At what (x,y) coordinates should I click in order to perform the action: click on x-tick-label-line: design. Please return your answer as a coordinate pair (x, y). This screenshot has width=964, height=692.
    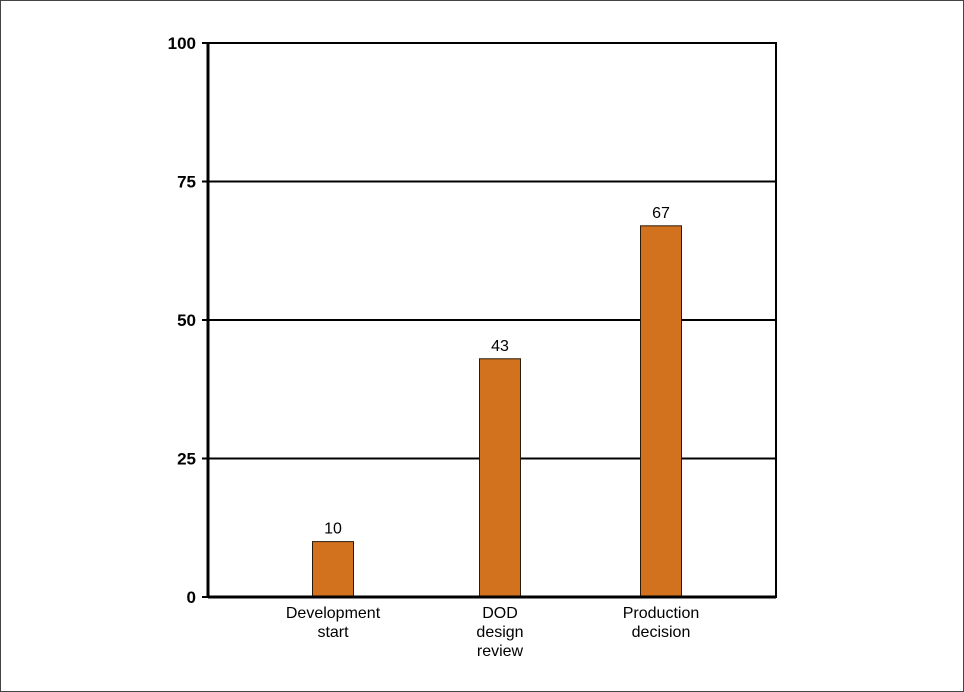
    Looking at the image, I should click on (499, 632).